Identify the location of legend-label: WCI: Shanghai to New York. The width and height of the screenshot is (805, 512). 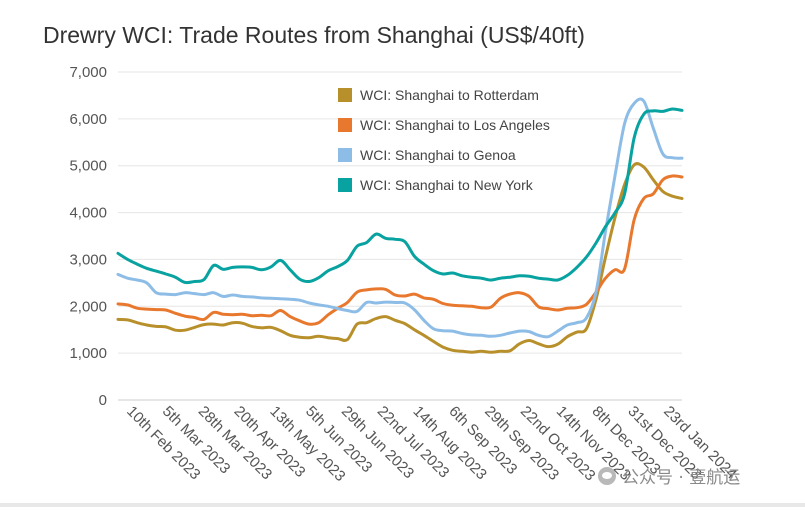
(447, 185).